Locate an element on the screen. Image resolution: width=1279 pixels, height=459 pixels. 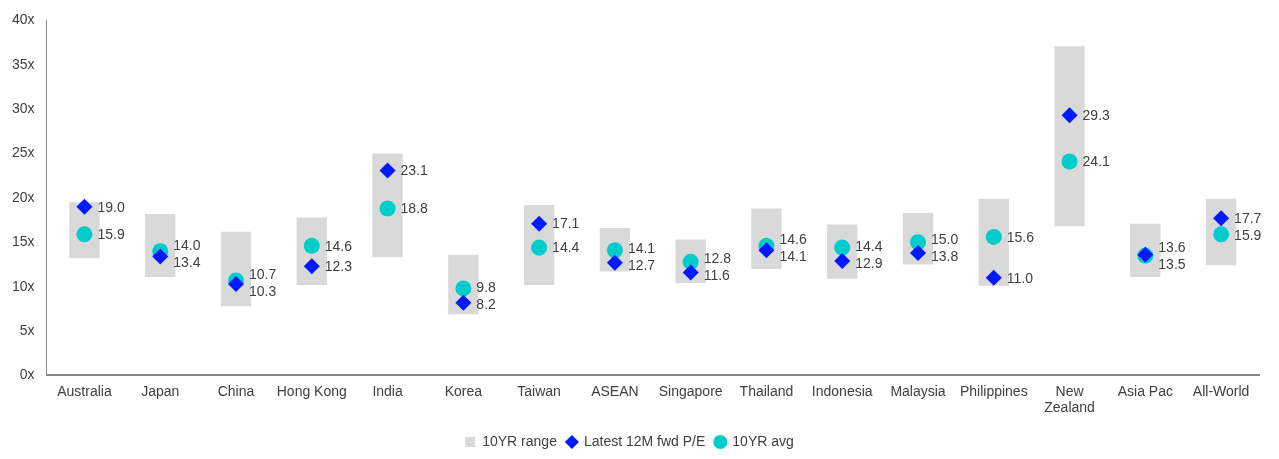
y-tick-label: 15x is located at coordinates (23, 241).